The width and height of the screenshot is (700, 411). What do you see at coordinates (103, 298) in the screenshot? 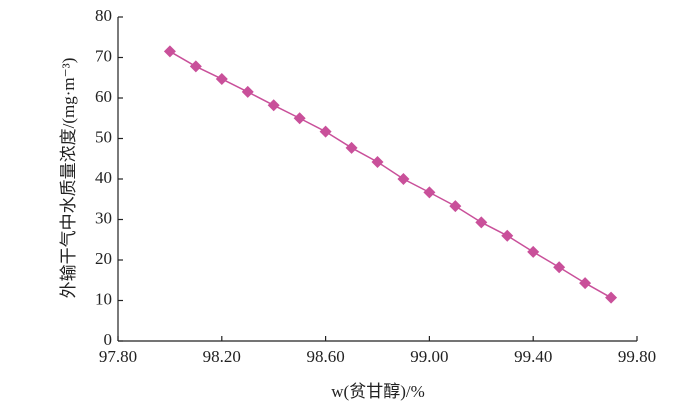
I see `y-tick-label: 10` at bounding box center [103, 298].